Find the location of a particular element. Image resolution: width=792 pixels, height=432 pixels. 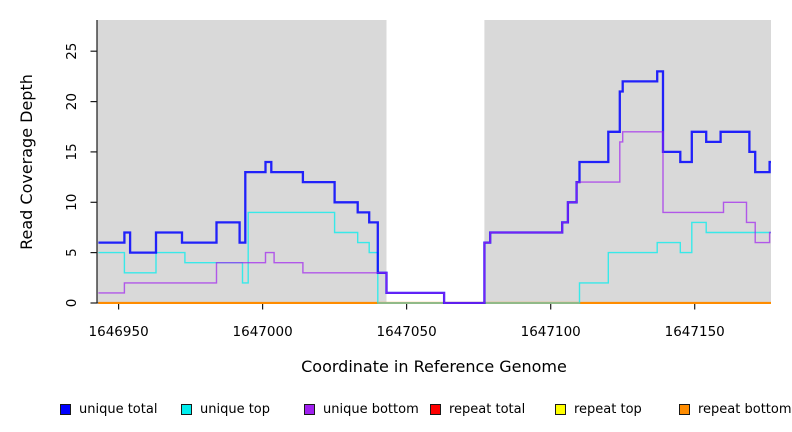

y-tick-label: 25 is located at coordinates (72, 51).